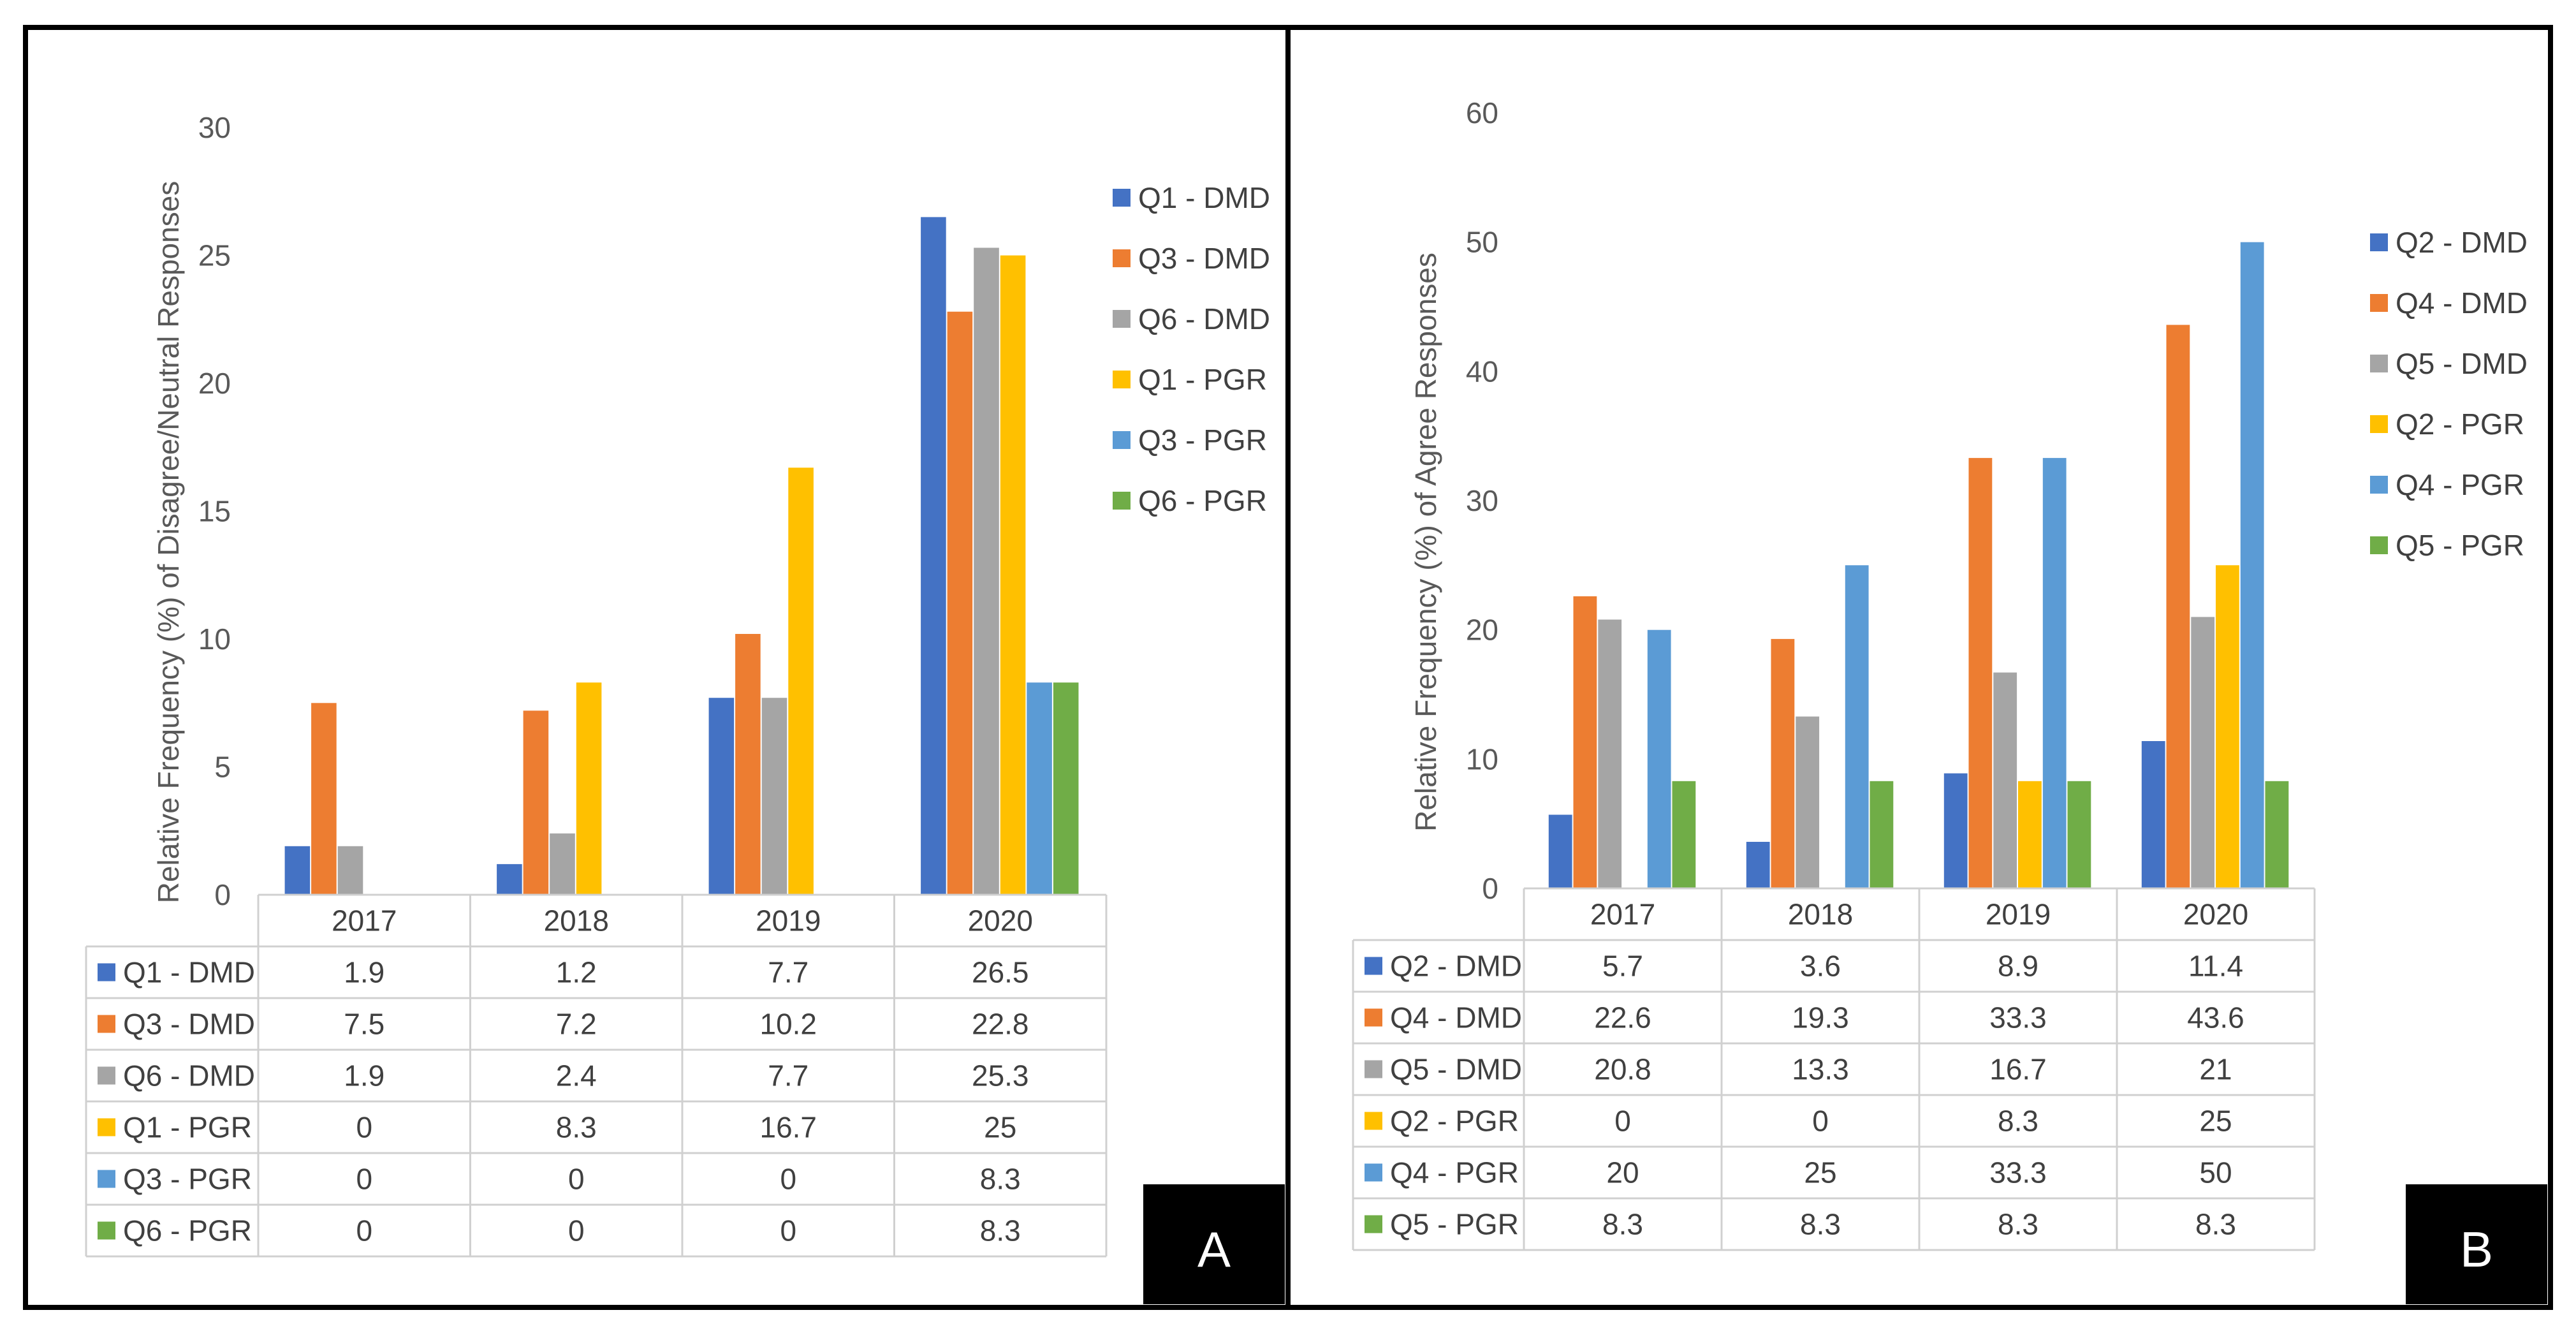 Image resolution: width=2576 pixels, height=1331 pixels. What do you see at coordinates (1820, 966) in the screenshot?
I see `table-cell-value: 3.6` at bounding box center [1820, 966].